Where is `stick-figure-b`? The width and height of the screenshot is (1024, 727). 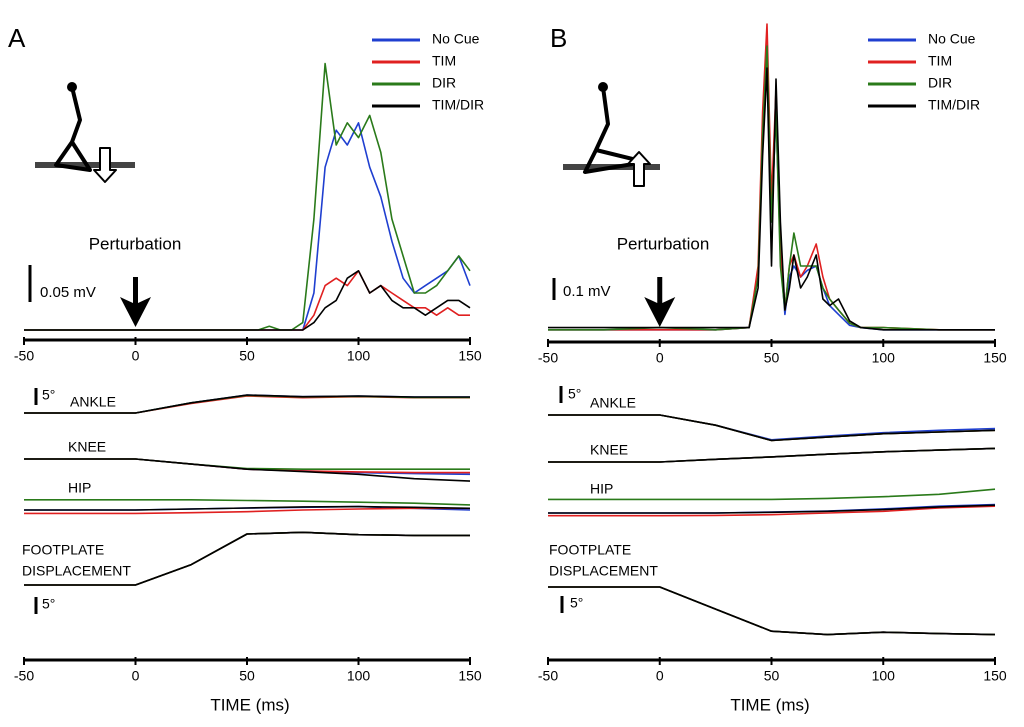
stick-figure-b is located at coordinates (611, 134).